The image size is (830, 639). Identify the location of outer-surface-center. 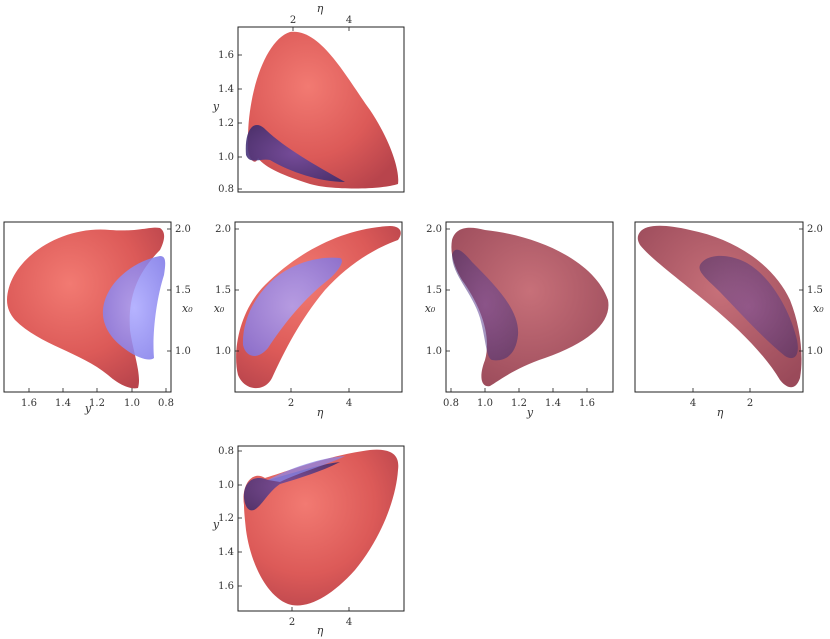
(318, 307).